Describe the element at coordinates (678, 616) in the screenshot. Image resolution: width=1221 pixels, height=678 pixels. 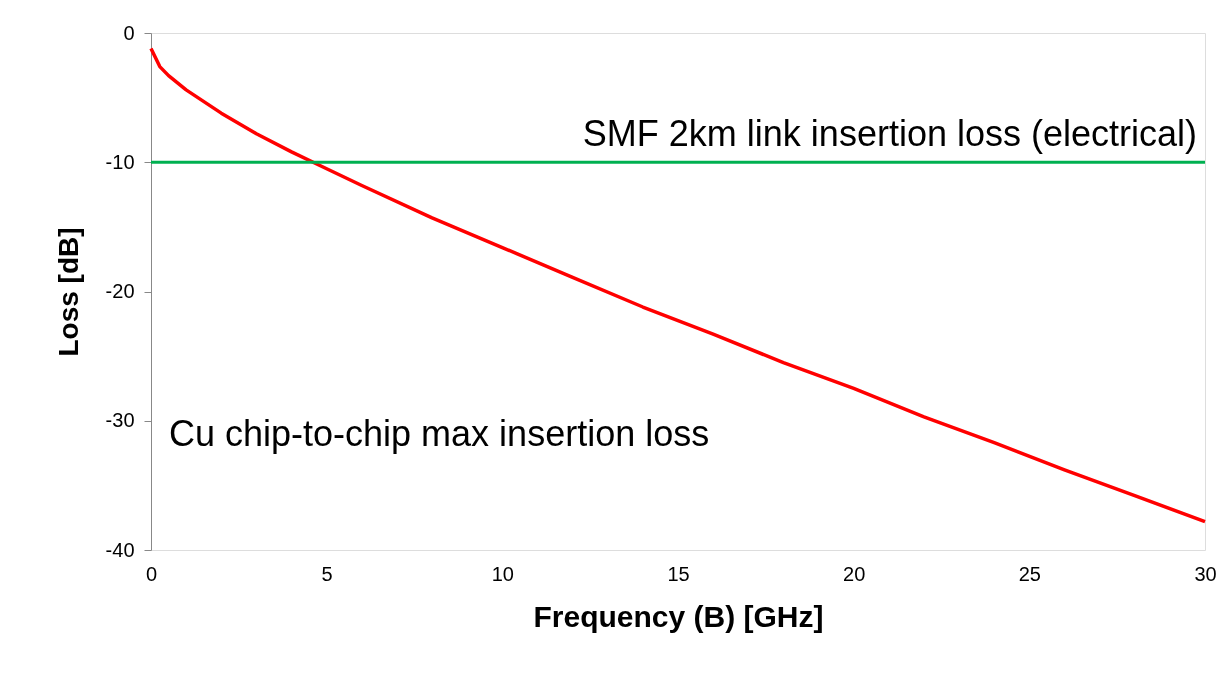
I see `x-axis-title: Frequency (B) [GHz]` at that location.